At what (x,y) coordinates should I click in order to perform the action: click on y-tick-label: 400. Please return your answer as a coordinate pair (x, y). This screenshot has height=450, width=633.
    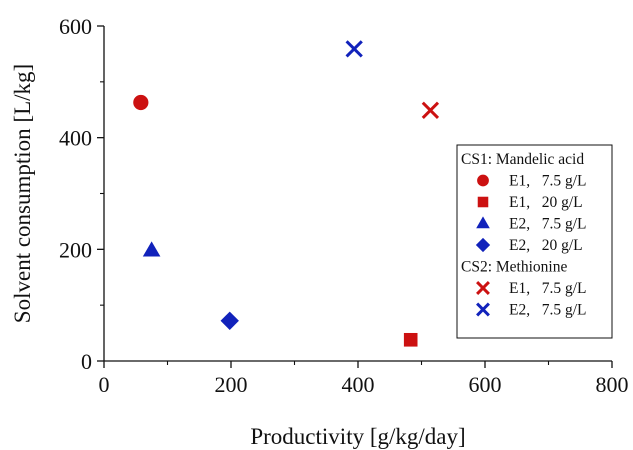
    Looking at the image, I should click on (75, 138).